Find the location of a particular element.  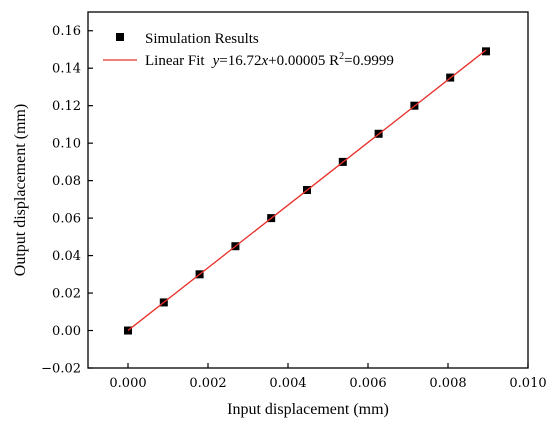

x-tick-label: 0.002 is located at coordinates (207, 383).